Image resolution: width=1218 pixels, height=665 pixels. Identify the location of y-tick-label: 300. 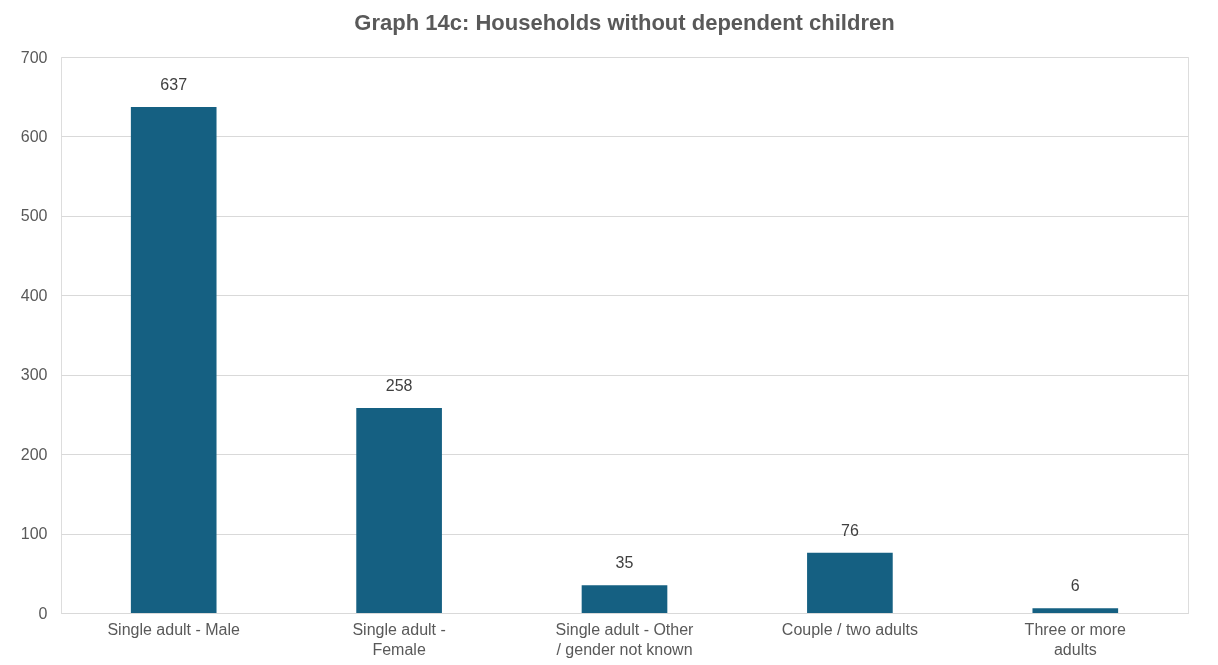
(34, 375).